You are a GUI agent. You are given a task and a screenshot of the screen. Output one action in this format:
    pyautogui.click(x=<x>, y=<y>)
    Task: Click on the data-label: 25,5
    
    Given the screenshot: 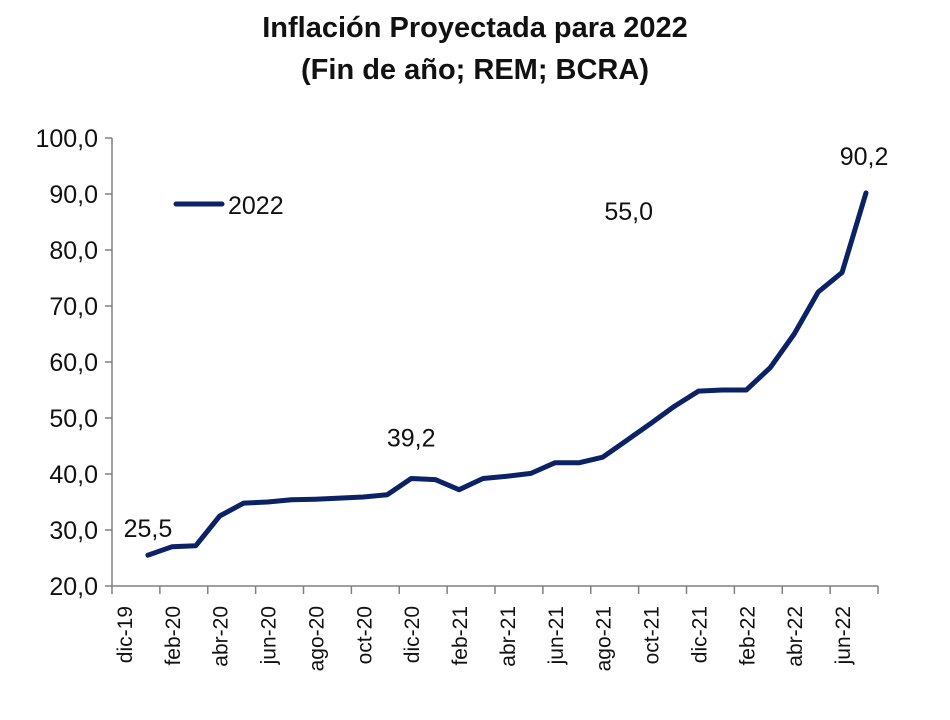 What is the action you would take?
    pyautogui.click(x=148, y=529)
    